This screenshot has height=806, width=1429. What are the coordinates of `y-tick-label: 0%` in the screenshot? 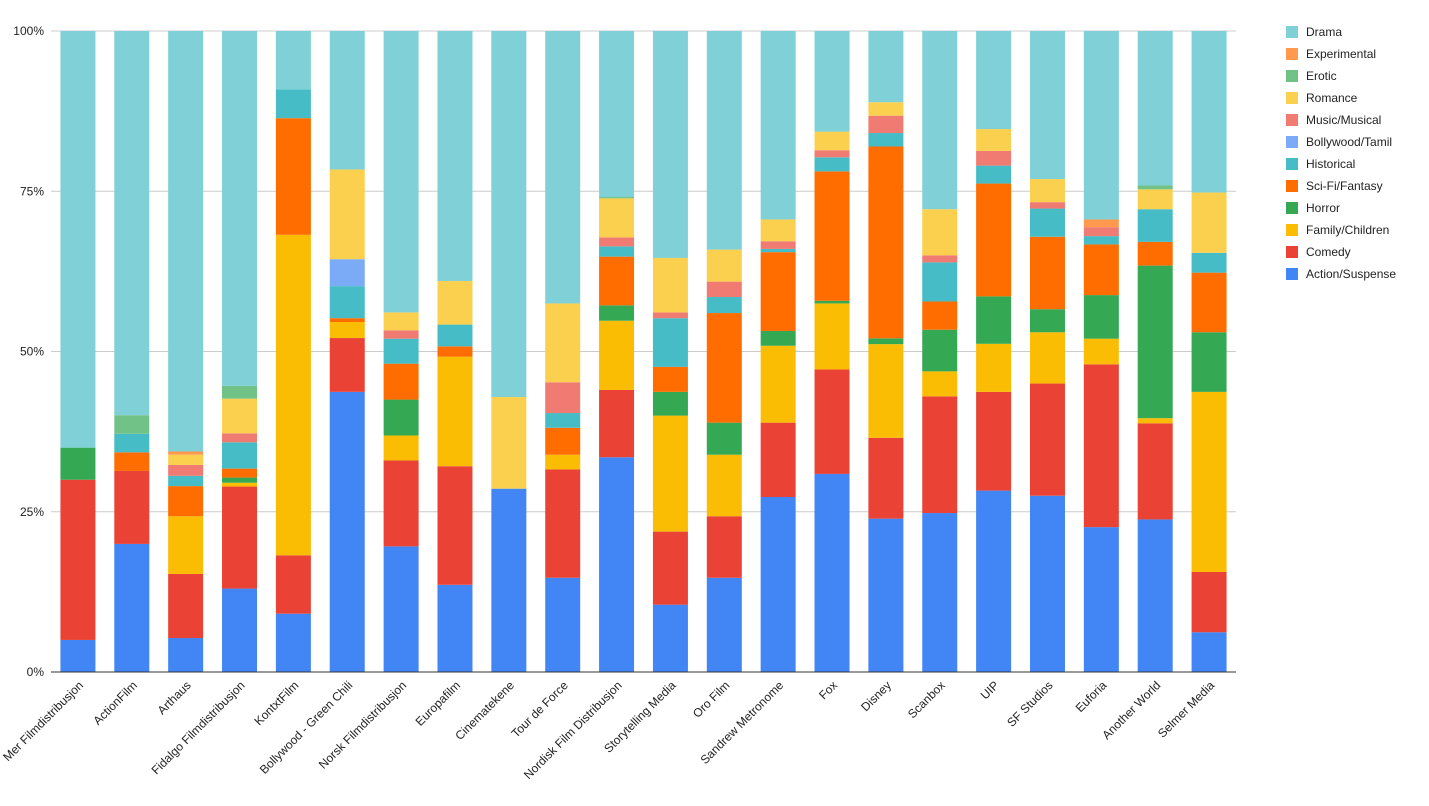 It's located at (36, 672).